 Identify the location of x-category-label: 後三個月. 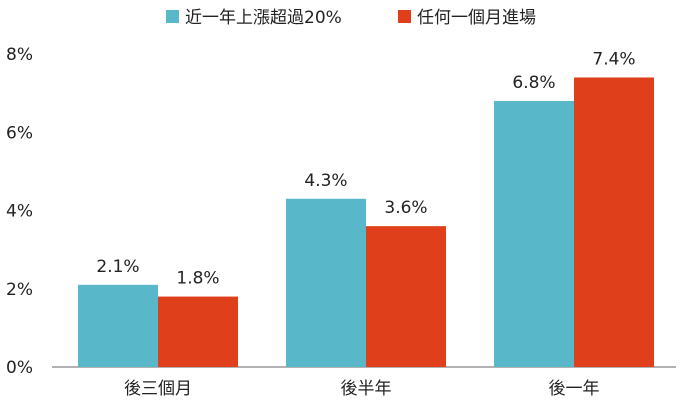
(158, 389).